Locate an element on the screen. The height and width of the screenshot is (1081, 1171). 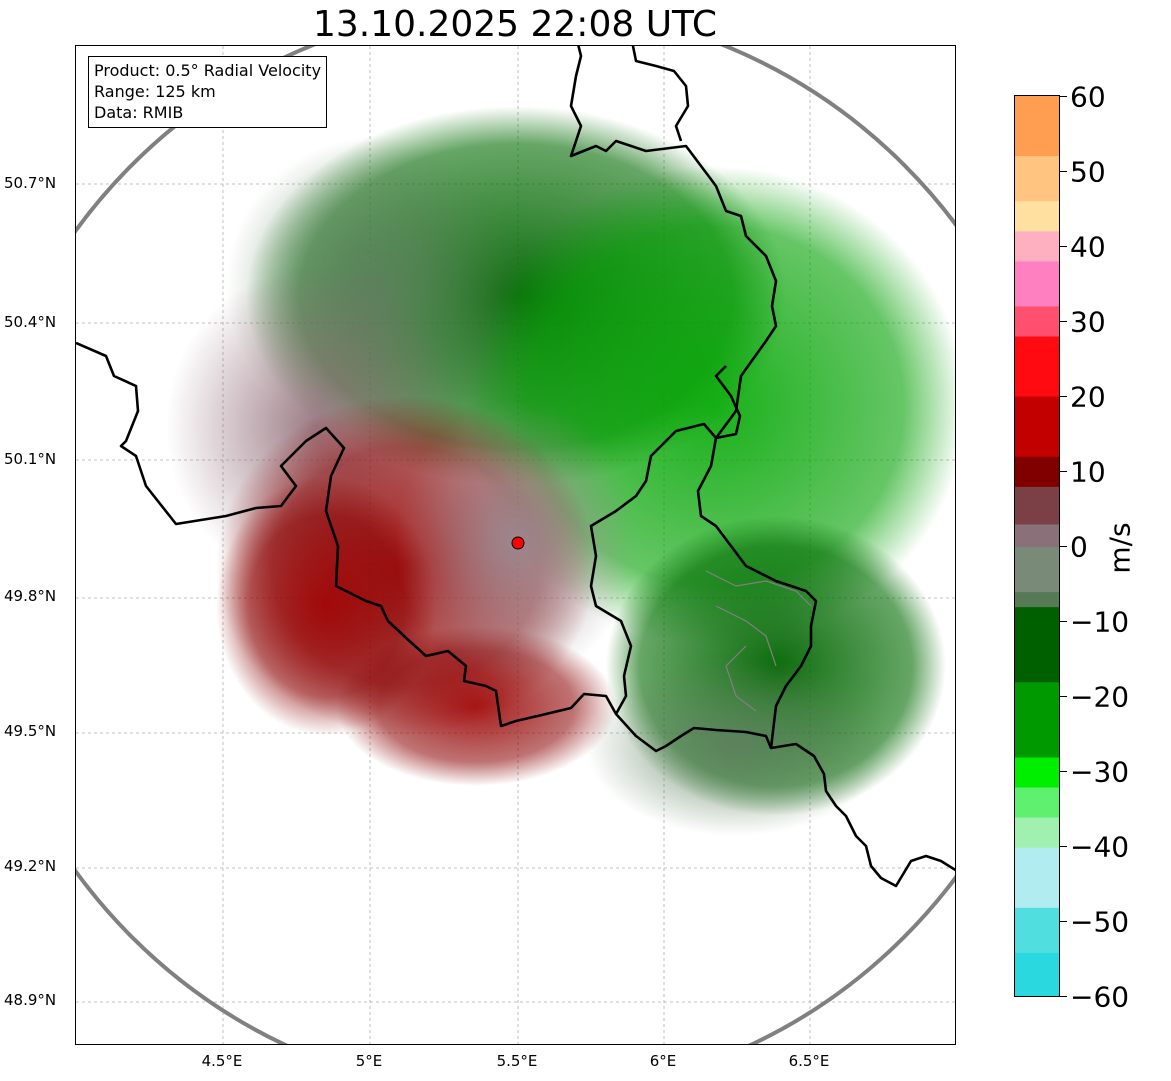
colorbar-unit: m/s is located at coordinates (1120, 548).